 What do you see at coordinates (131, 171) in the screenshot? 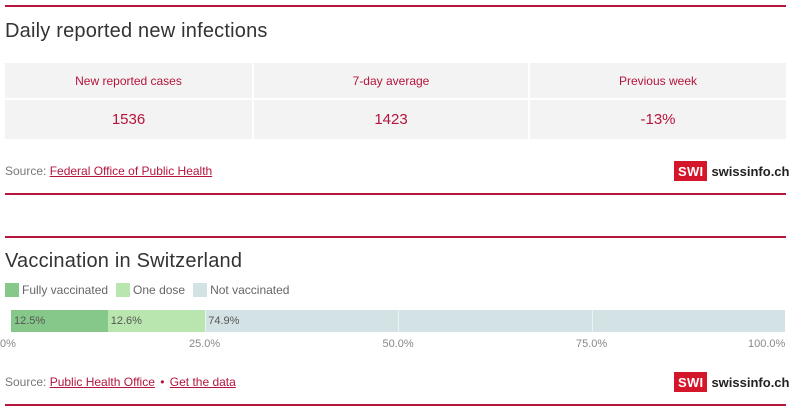
I see `source-link-foph: Federal Office of Public Health` at bounding box center [131, 171].